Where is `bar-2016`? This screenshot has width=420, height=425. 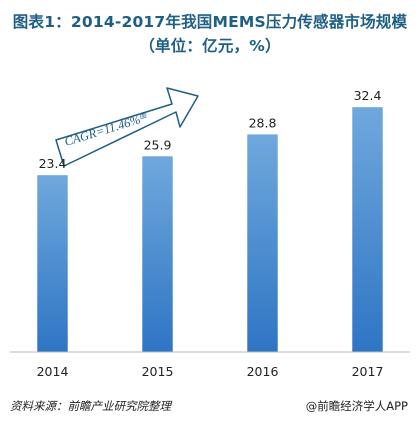
bar-2016 is located at coordinates (262, 243).